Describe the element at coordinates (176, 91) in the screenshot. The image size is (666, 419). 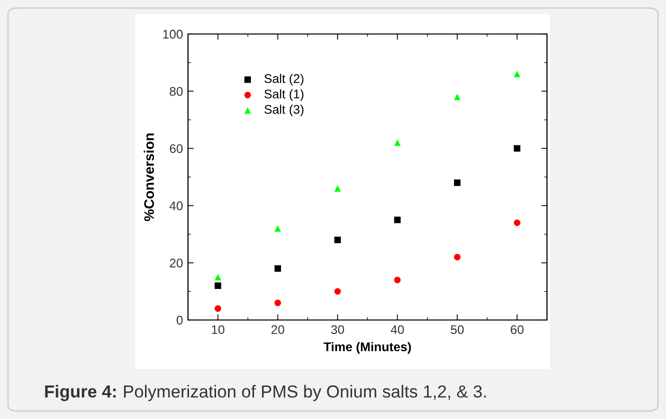
I see `y-tick-label: 80` at that location.